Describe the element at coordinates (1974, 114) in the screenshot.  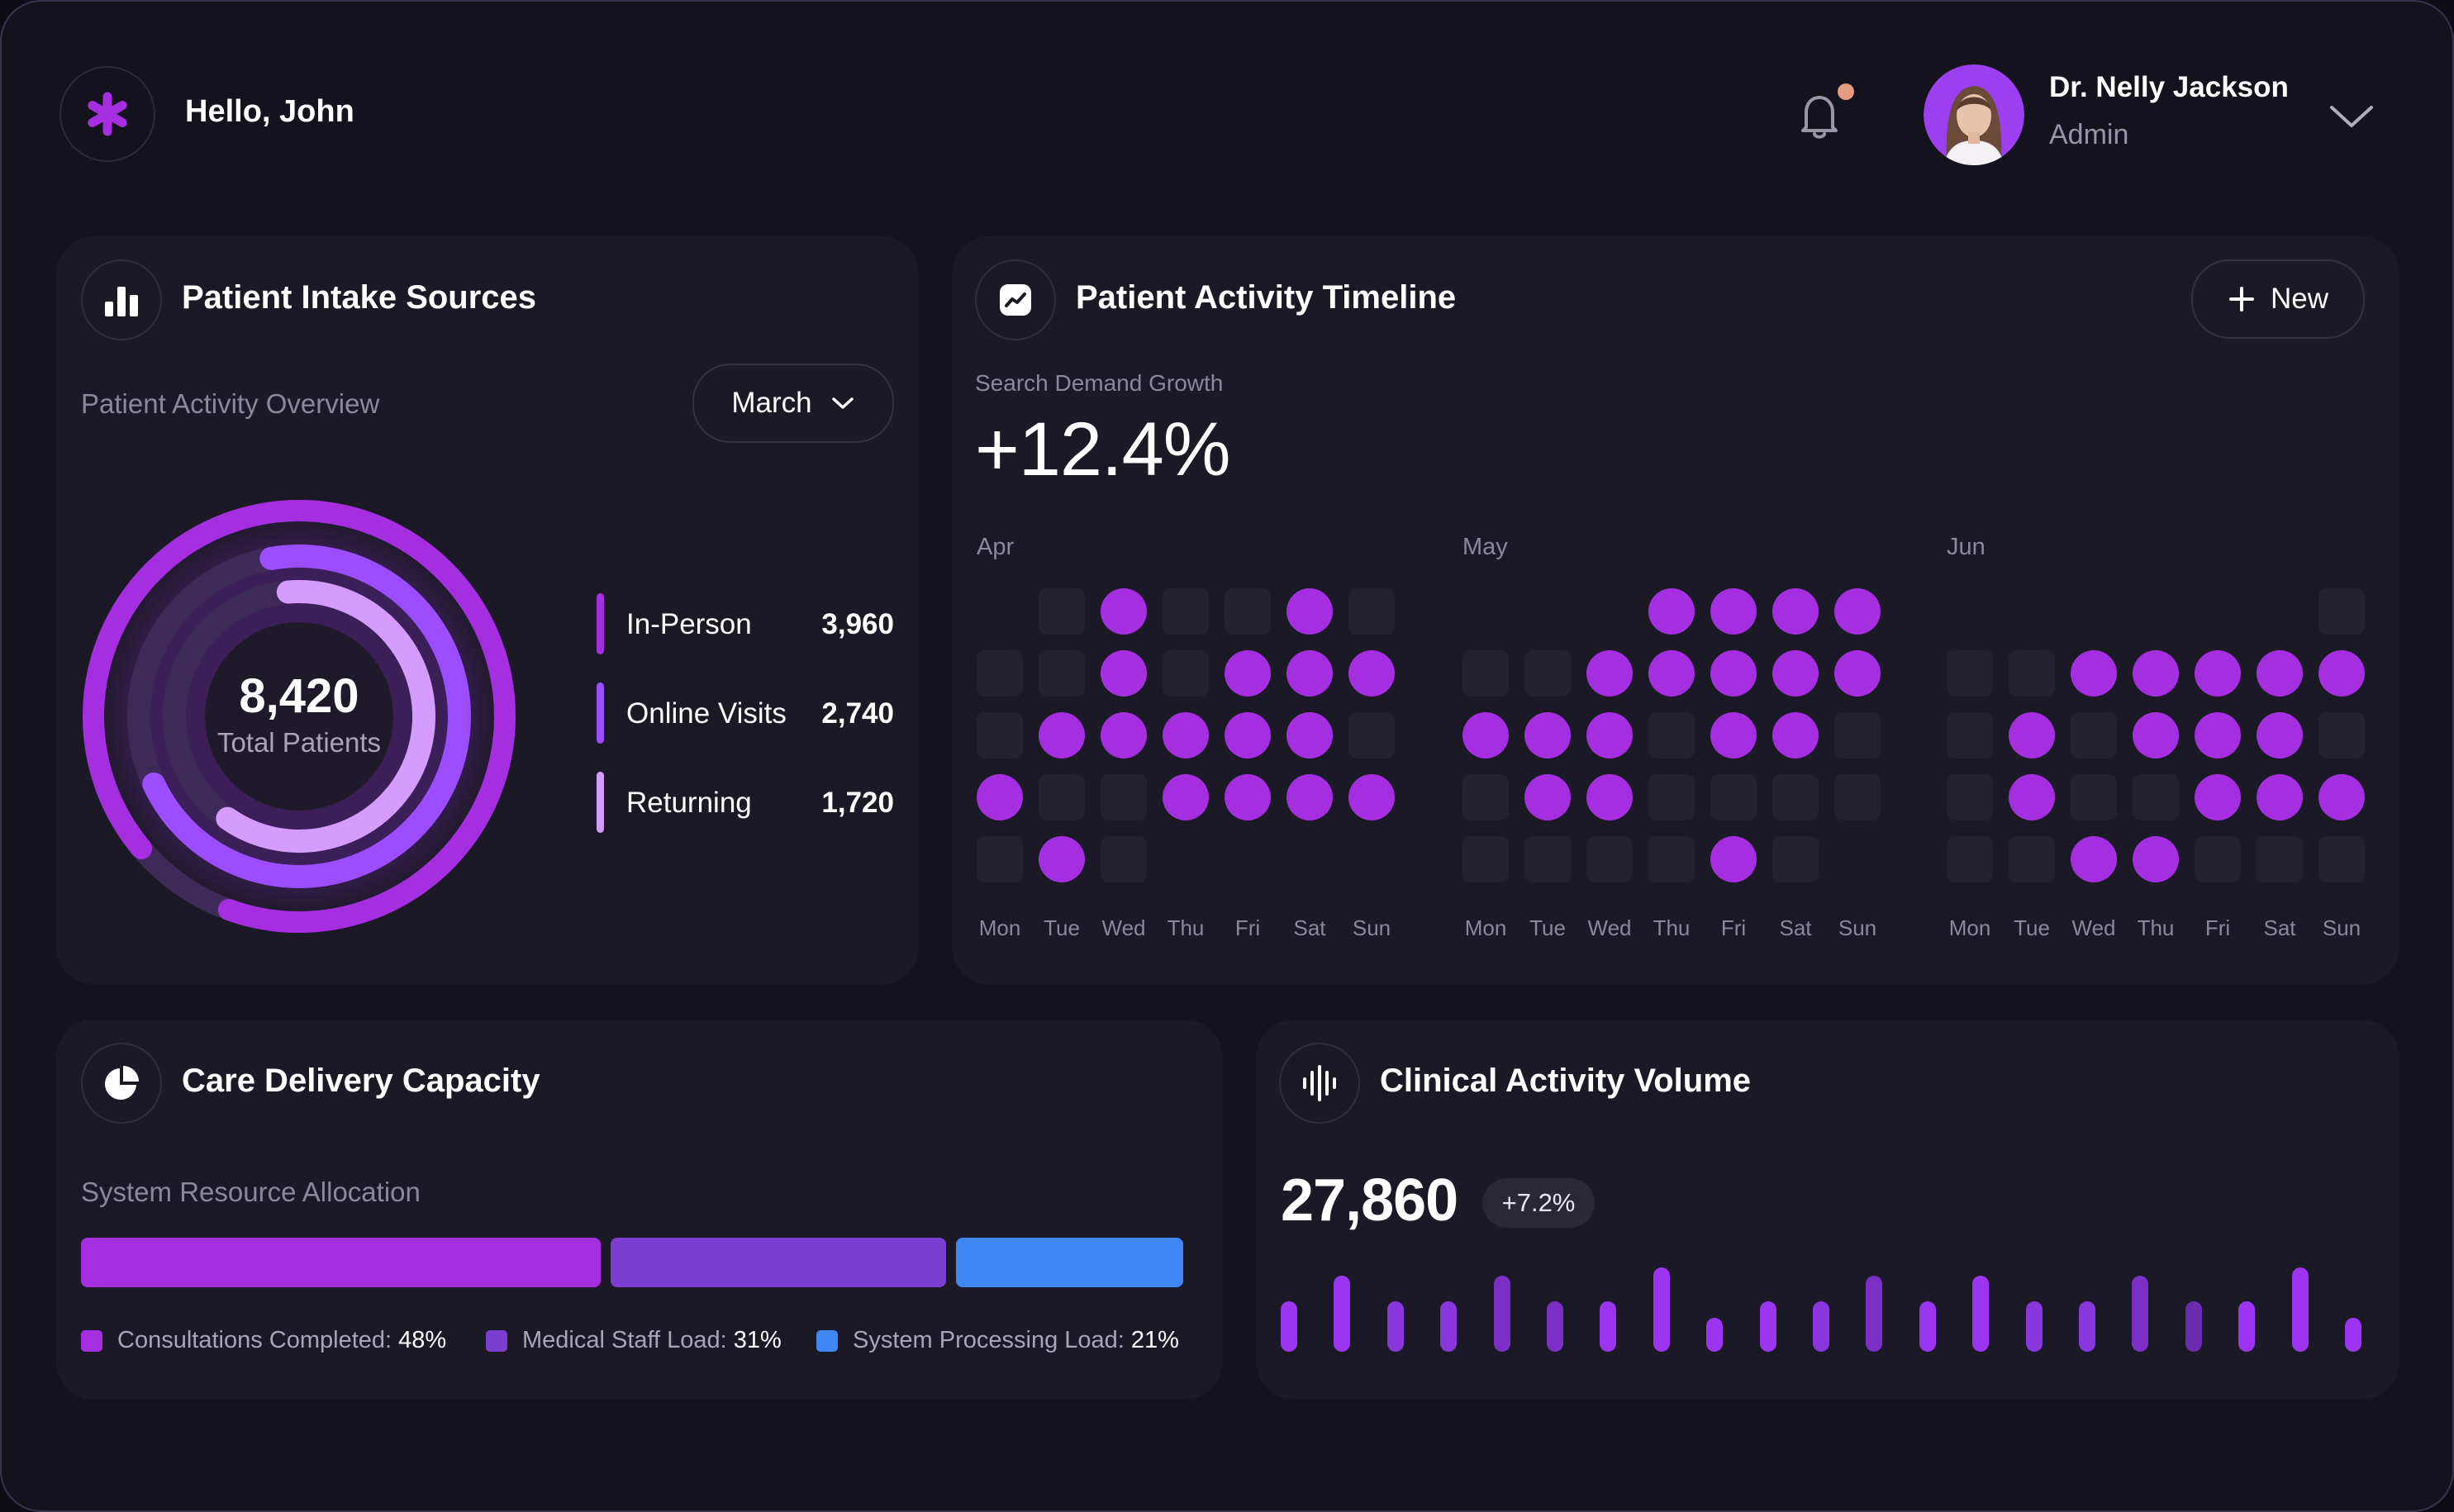
I see `avatar` at that location.